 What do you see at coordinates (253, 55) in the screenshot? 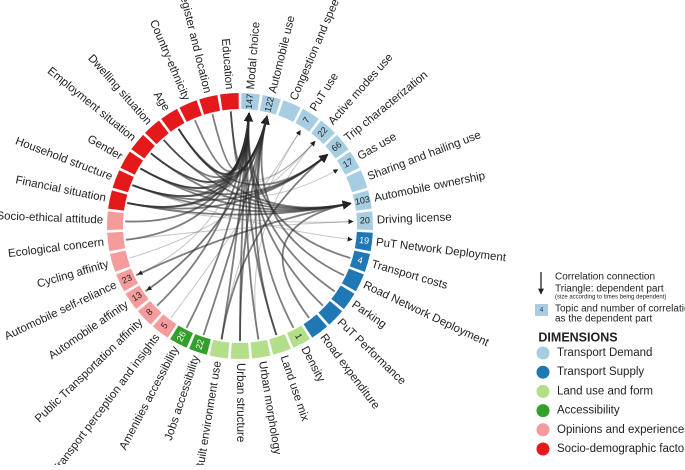
I see `node-label: Modal choice` at bounding box center [253, 55].